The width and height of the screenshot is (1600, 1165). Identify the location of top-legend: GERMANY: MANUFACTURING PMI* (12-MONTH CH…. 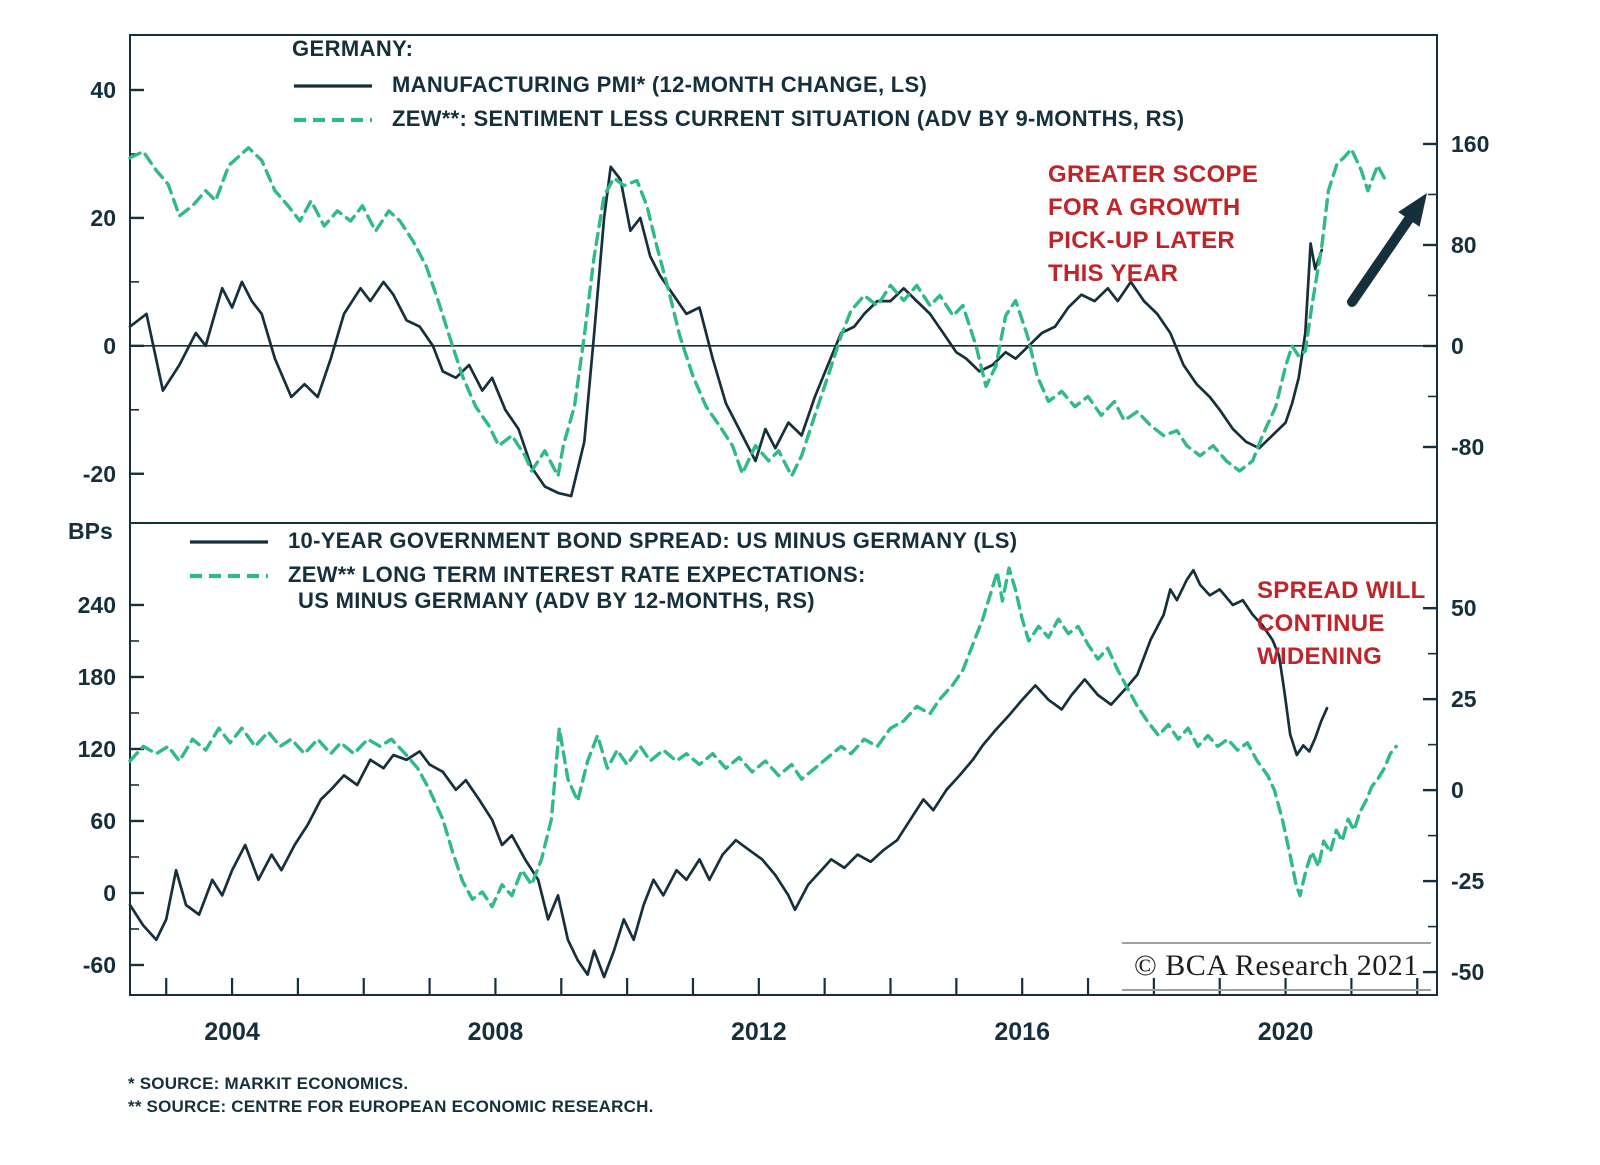
(738, 88).